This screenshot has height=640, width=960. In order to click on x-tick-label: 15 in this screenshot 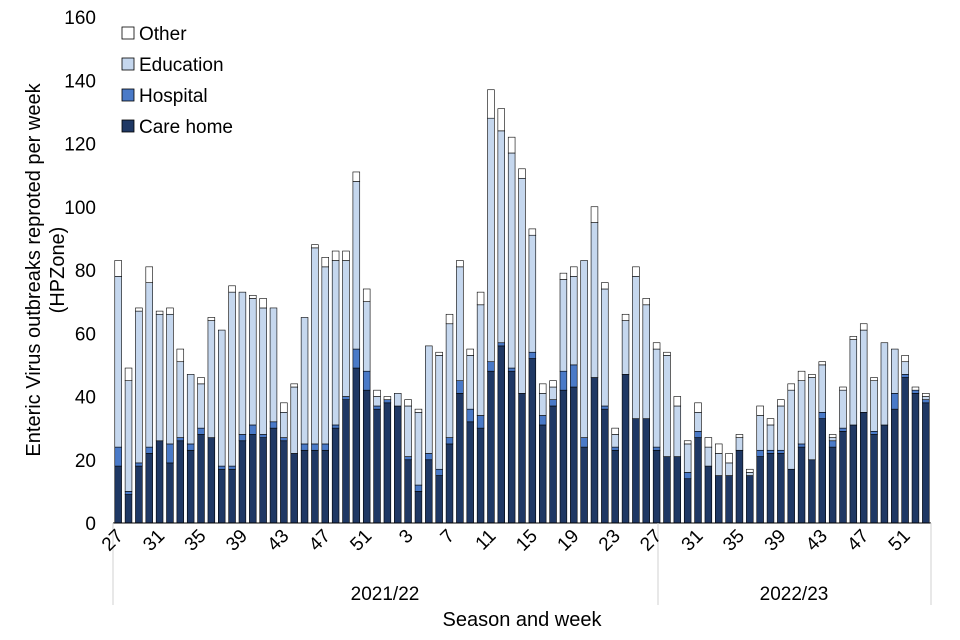, I will do `click(527, 541)`.